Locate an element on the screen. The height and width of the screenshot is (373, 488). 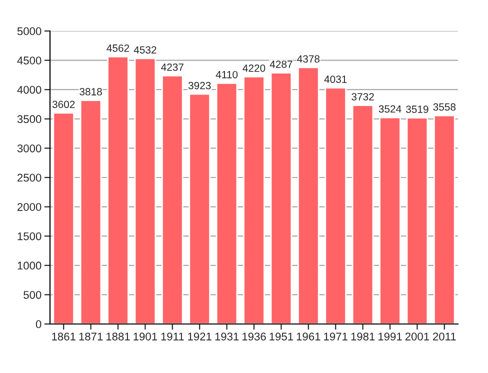
data-label: 4110 is located at coordinates (227, 74).